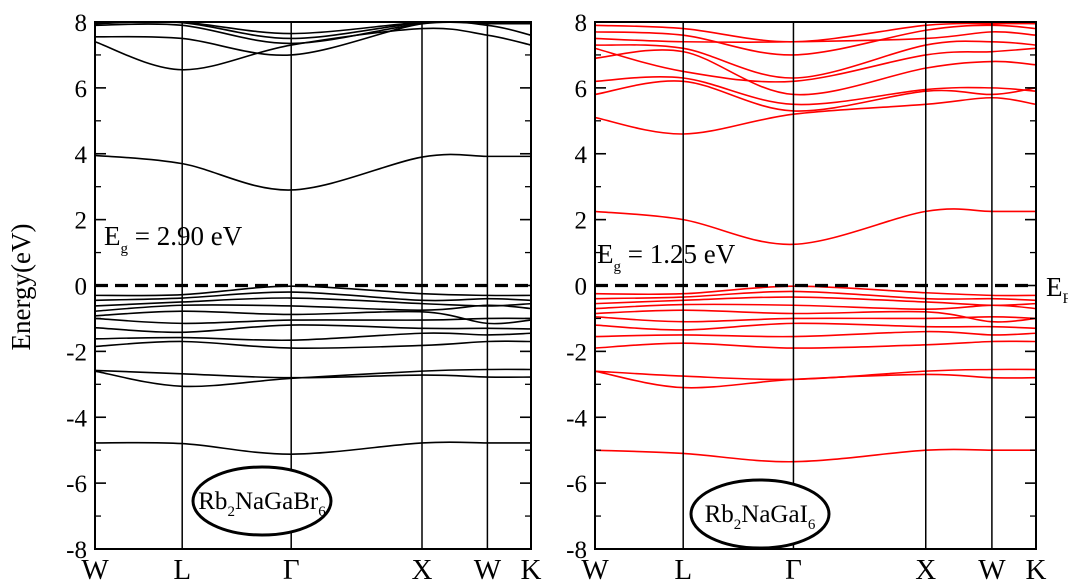  Describe the element at coordinates (678, 254) in the screenshot. I see `gap-label-value: = 1.25 eV` at that location.